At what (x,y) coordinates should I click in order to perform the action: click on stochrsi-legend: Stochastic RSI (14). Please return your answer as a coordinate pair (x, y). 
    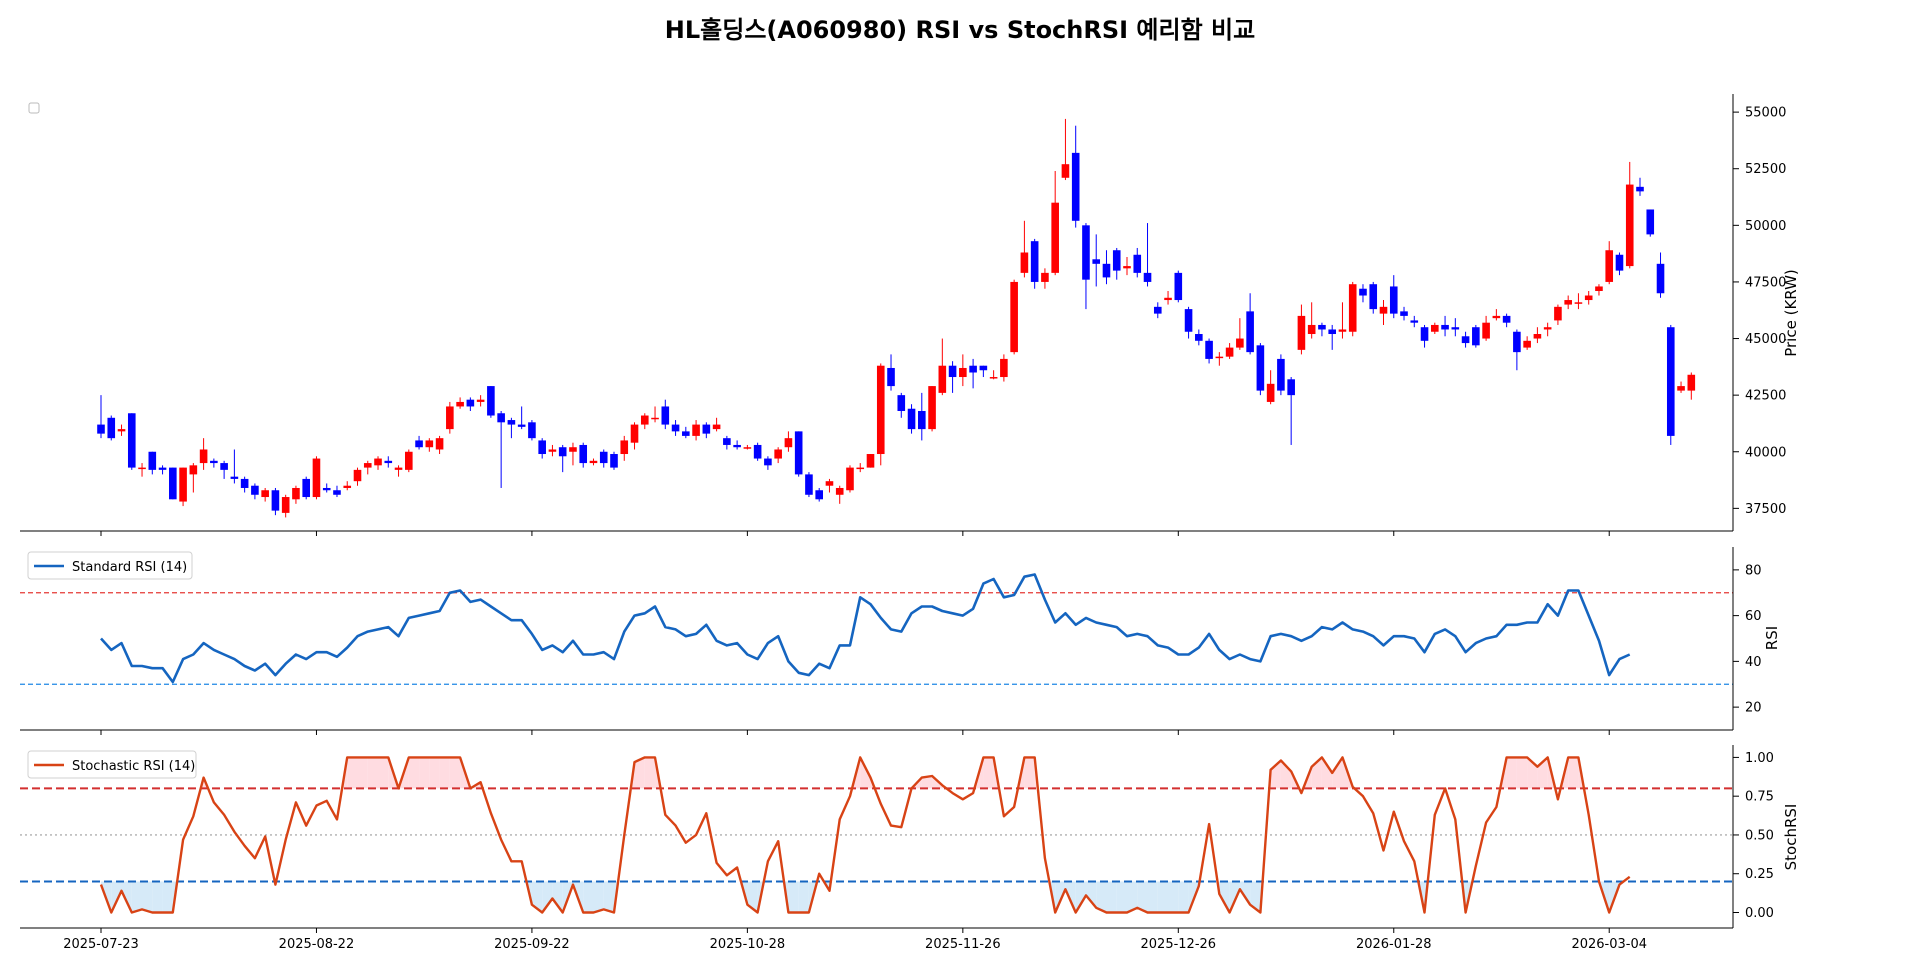
    Looking at the image, I should click on (112, 764).